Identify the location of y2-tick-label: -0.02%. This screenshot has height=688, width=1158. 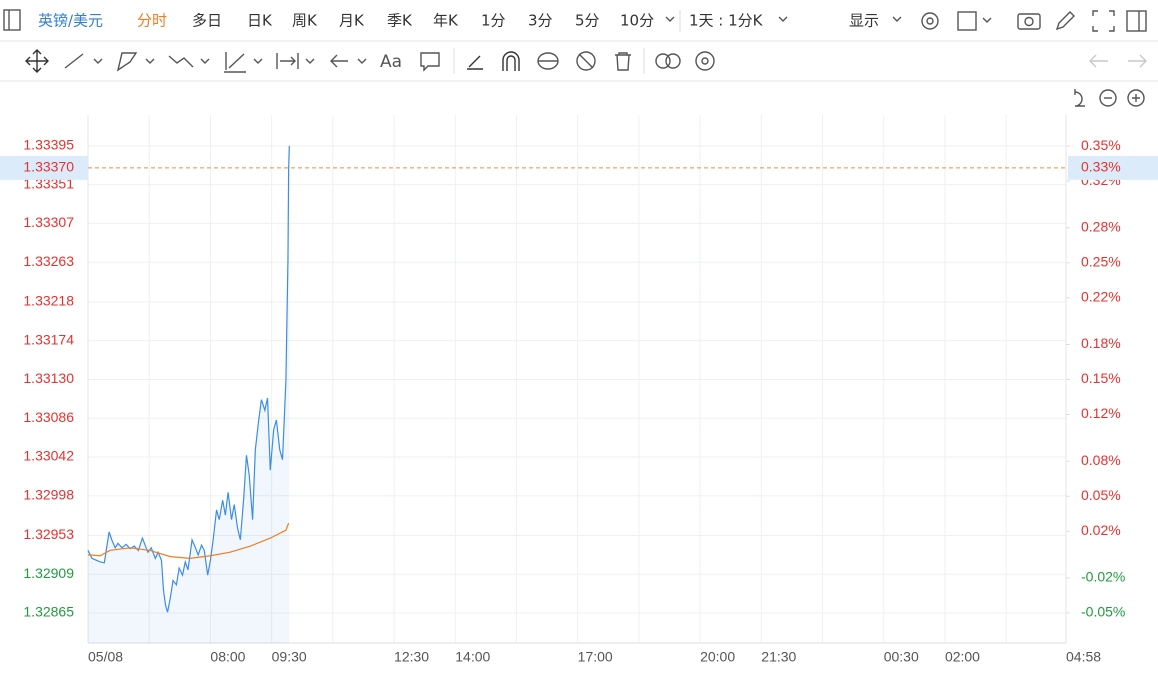
(1103, 577).